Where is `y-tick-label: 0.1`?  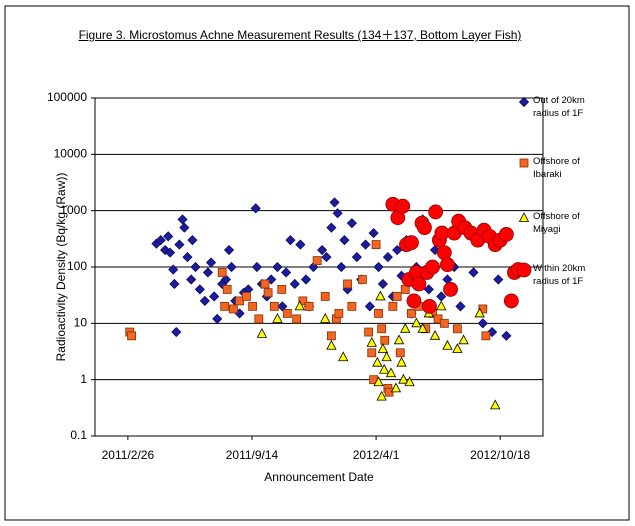
y-tick-label: 0.1 is located at coordinates (78, 435).